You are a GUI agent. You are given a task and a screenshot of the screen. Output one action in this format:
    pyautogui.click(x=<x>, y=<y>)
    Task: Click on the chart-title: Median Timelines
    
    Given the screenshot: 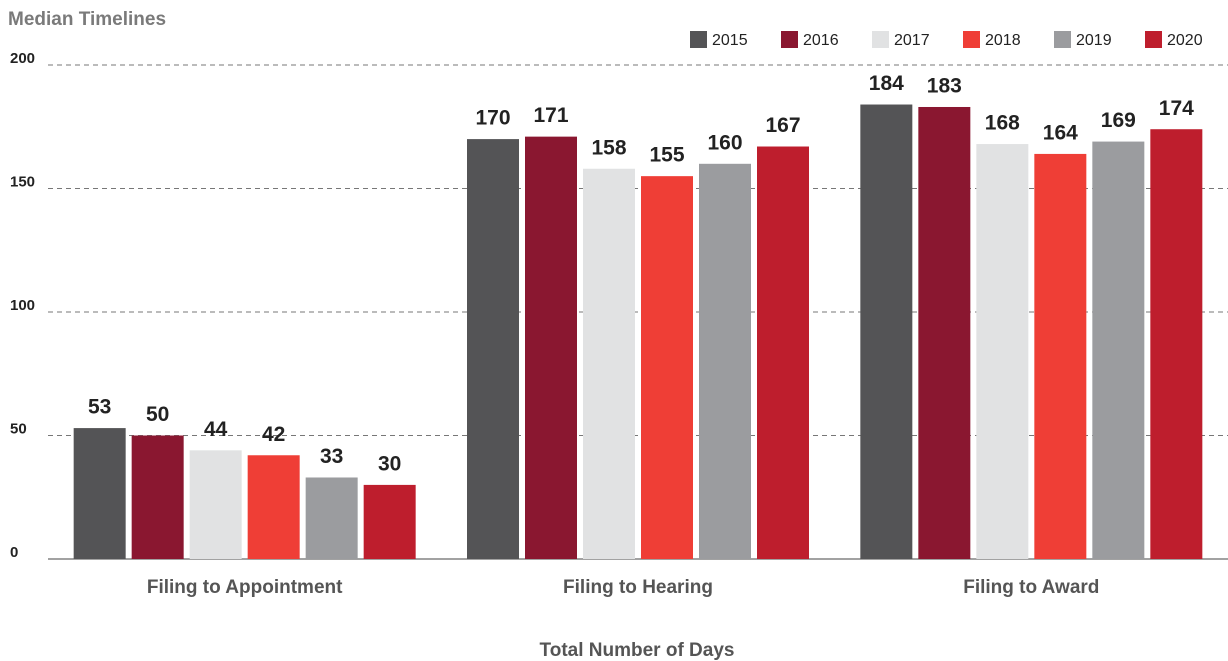 What is the action you would take?
    pyautogui.click(x=87, y=19)
    